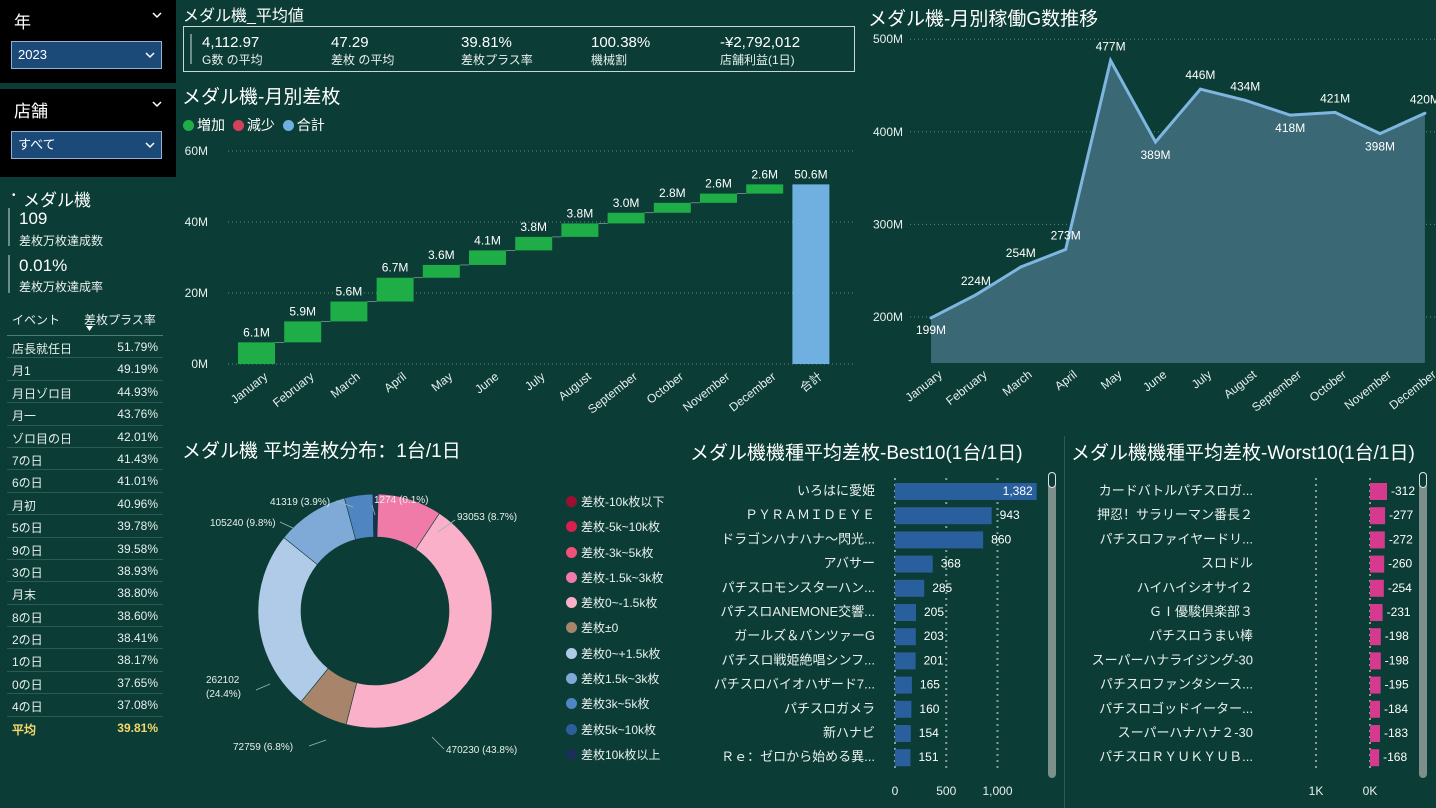  What do you see at coordinates (615, 631) in the screenshot?
I see `legend-item: 差枚±0` at bounding box center [615, 631].